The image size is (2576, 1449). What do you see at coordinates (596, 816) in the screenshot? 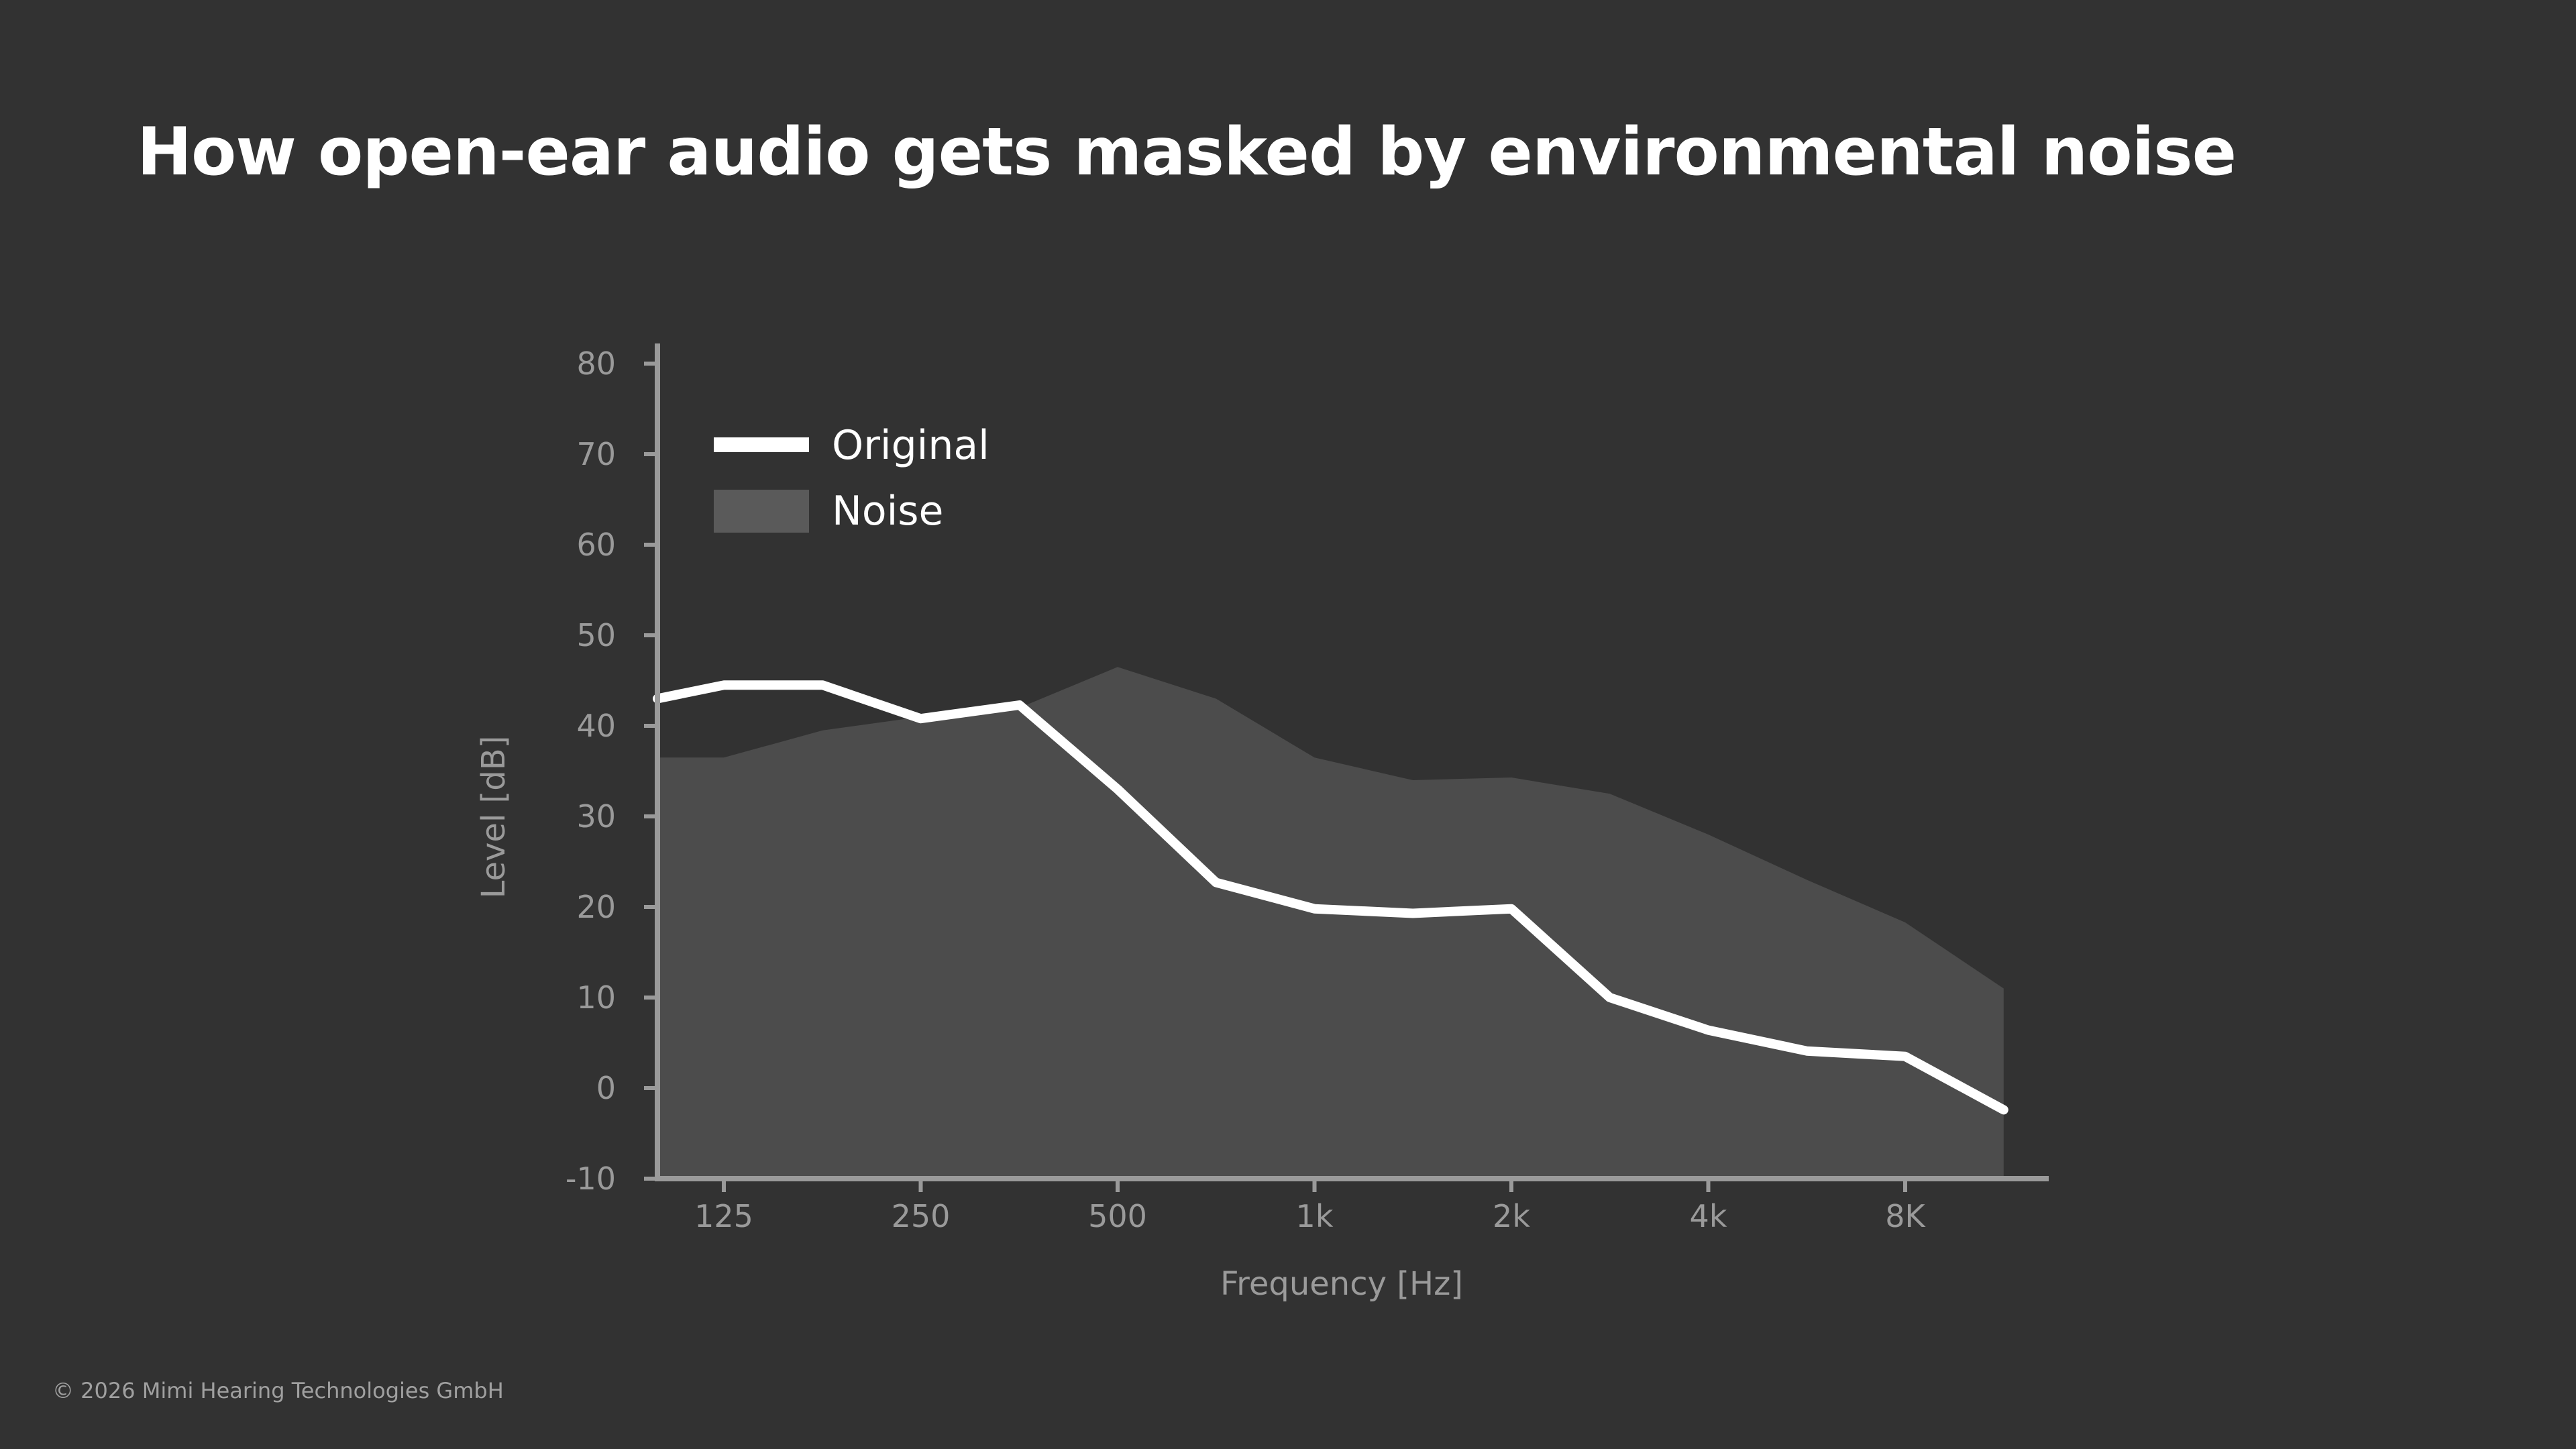
I see `y-tick-label: 30` at bounding box center [596, 816].